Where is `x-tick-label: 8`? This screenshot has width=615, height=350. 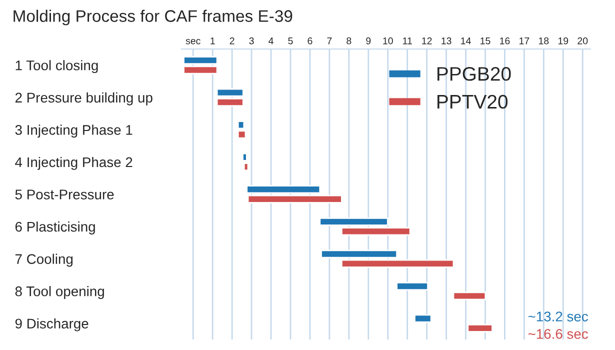 x-tick-label: 8 is located at coordinates (349, 40).